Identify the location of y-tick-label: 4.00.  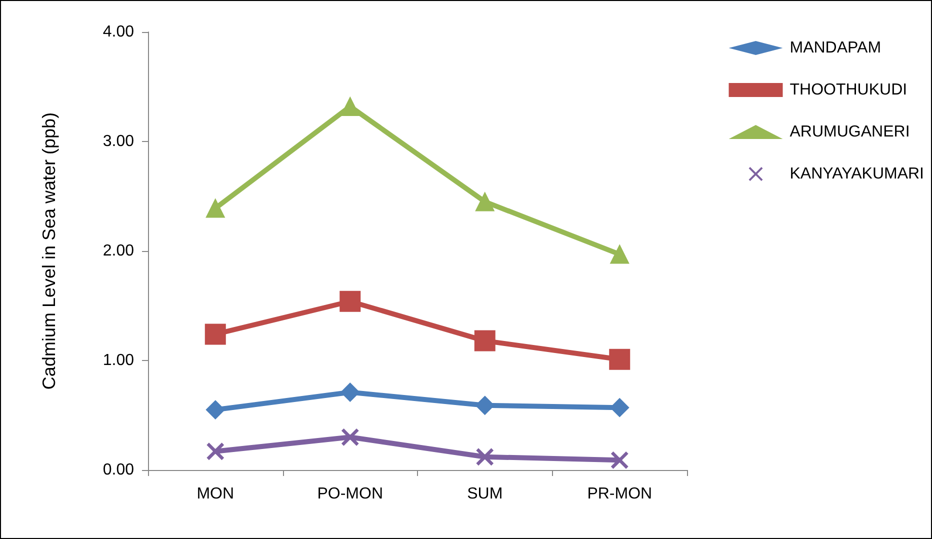
(118, 32).